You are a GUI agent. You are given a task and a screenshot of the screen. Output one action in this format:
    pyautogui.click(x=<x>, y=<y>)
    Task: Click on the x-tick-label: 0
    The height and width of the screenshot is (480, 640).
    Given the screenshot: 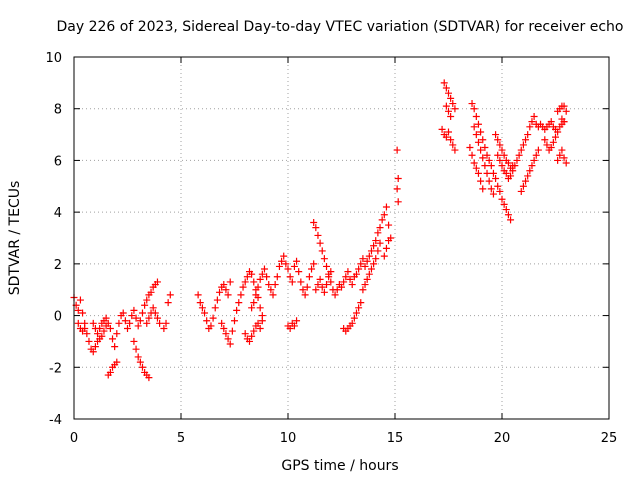 What is the action you would take?
    pyautogui.click(x=74, y=438)
    